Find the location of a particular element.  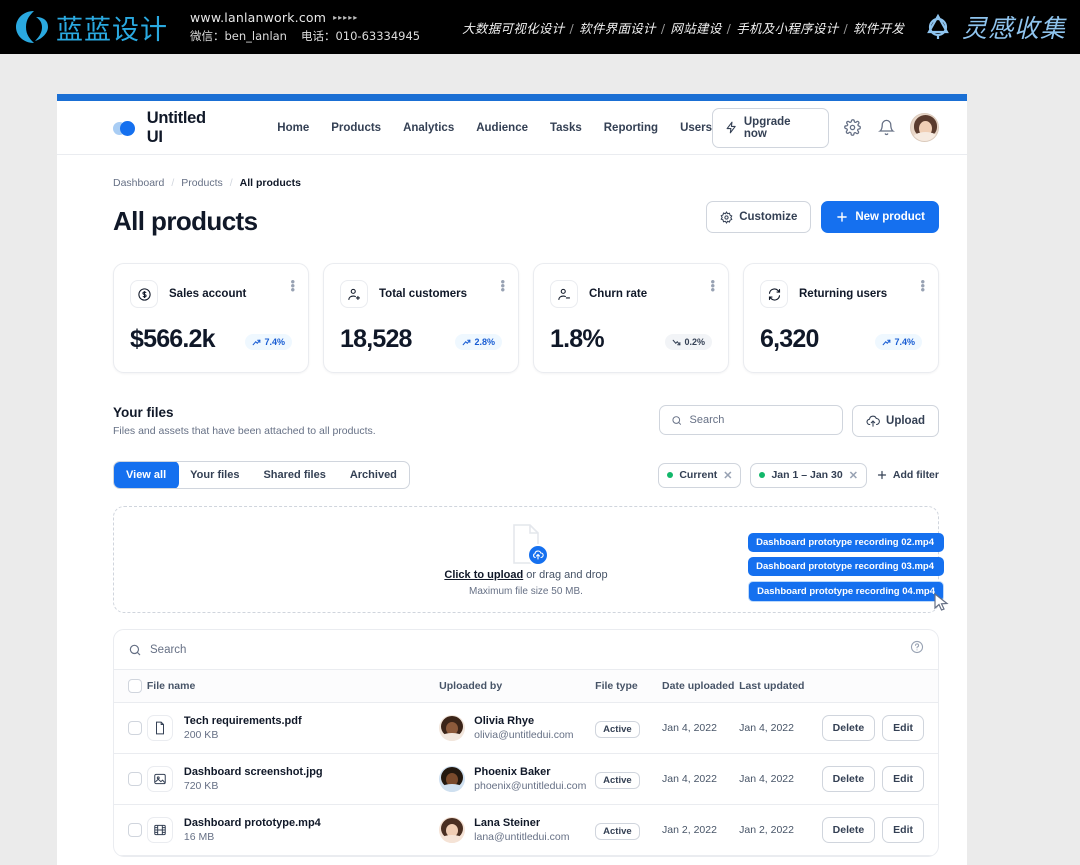

tab-your-files: Your files is located at coordinates (215, 475).